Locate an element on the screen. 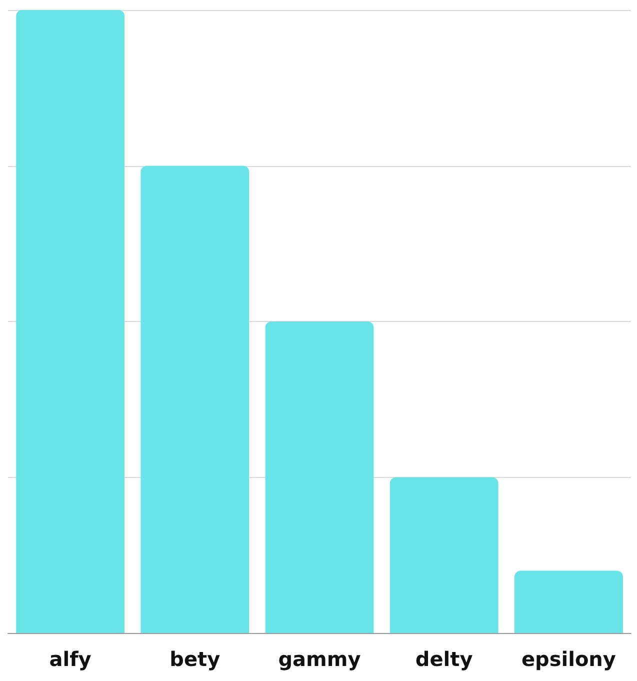 This screenshot has height=681, width=637. x-tick-label: alfy is located at coordinates (70, 659).